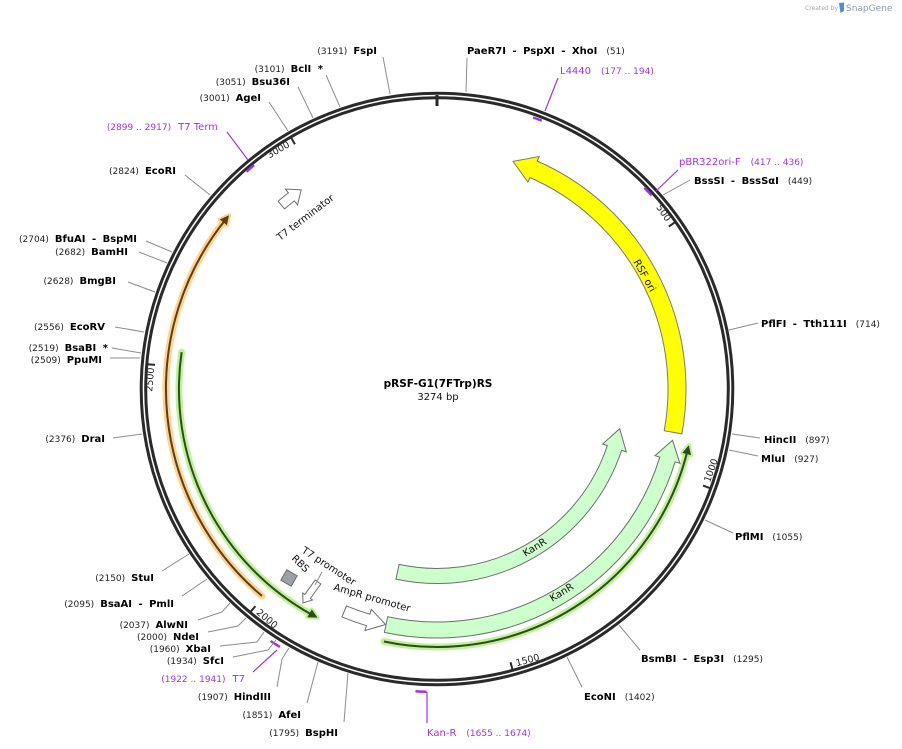 Image resolution: width=902 pixels, height=749 pixels. I want to click on feature-t7-terminator-arrow, so click(289, 199).